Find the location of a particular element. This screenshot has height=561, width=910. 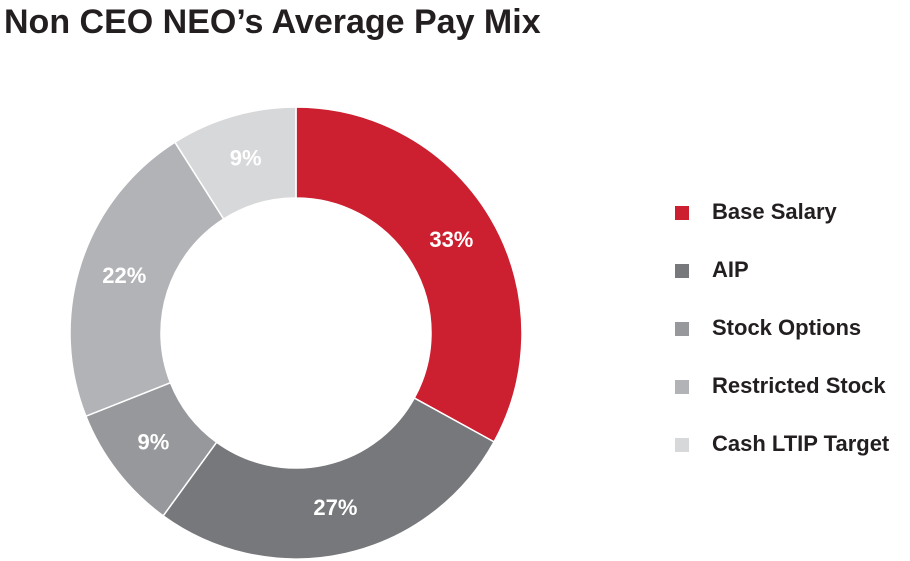

legend-label: Stock Options is located at coordinates (786, 327).